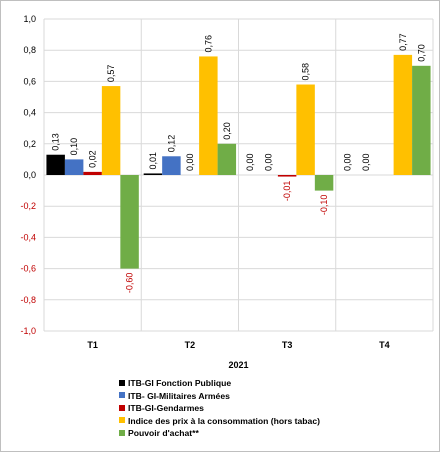 The height and width of the screenshot is (452, 440). What do you see at coordinates (287, 191) in the screenshot?
I see `data-label: -0,01` at bounding box center [287, 191].